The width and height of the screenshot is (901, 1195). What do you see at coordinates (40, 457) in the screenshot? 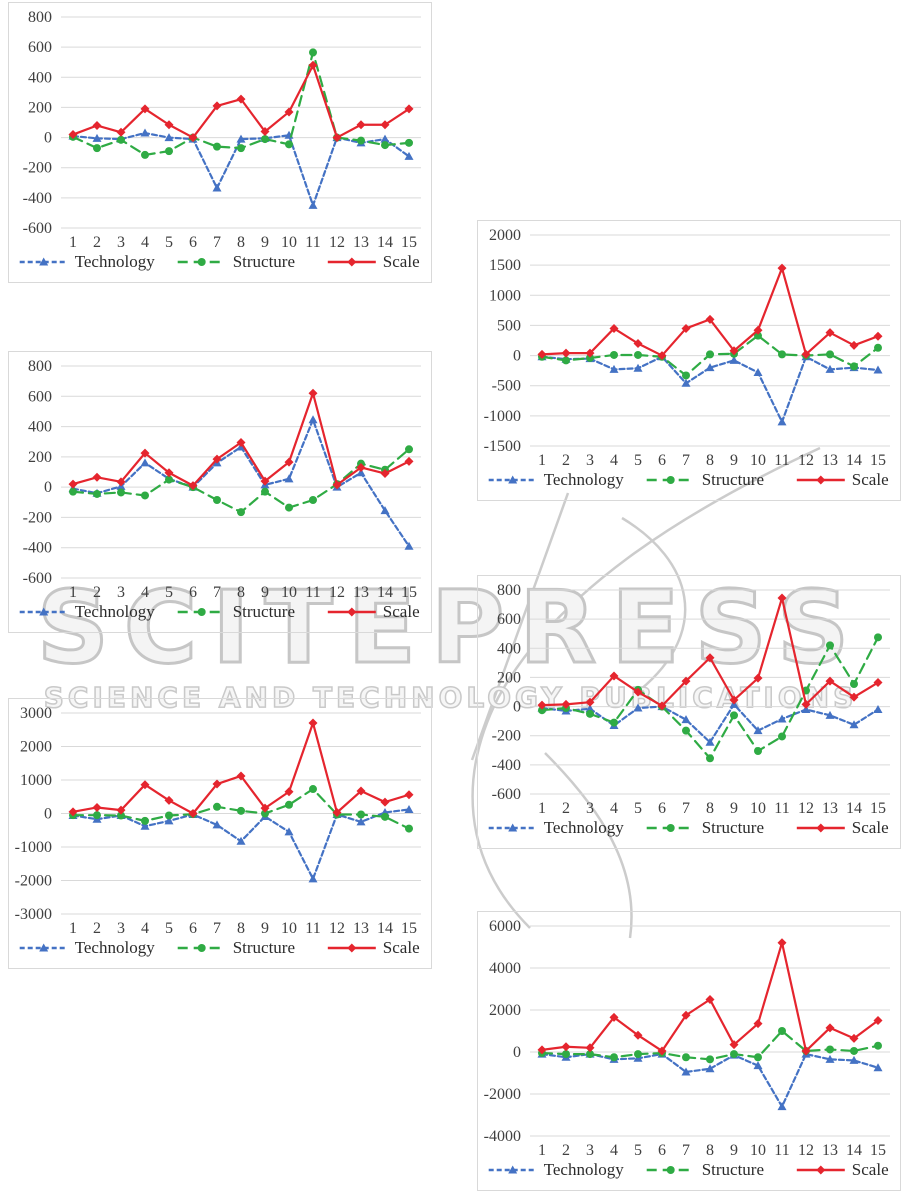
I see `svg-text: 200` at bounding box center [40, 457].